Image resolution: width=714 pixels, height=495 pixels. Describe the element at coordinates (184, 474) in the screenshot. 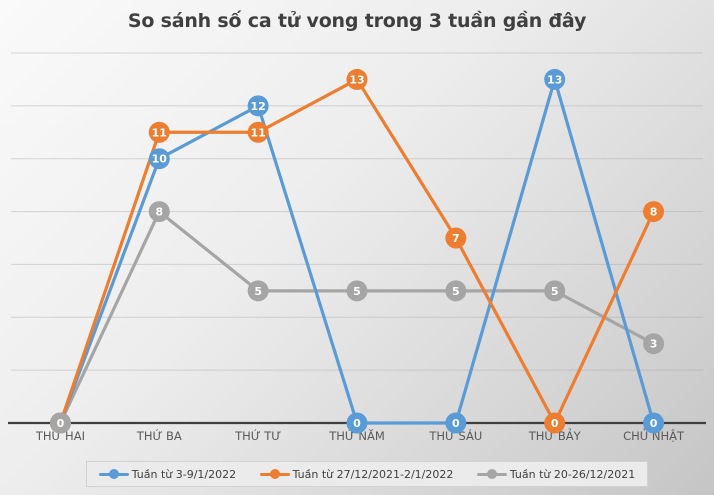

I see `legend-label: Tuần từ 3-9/1/2022` at that location.